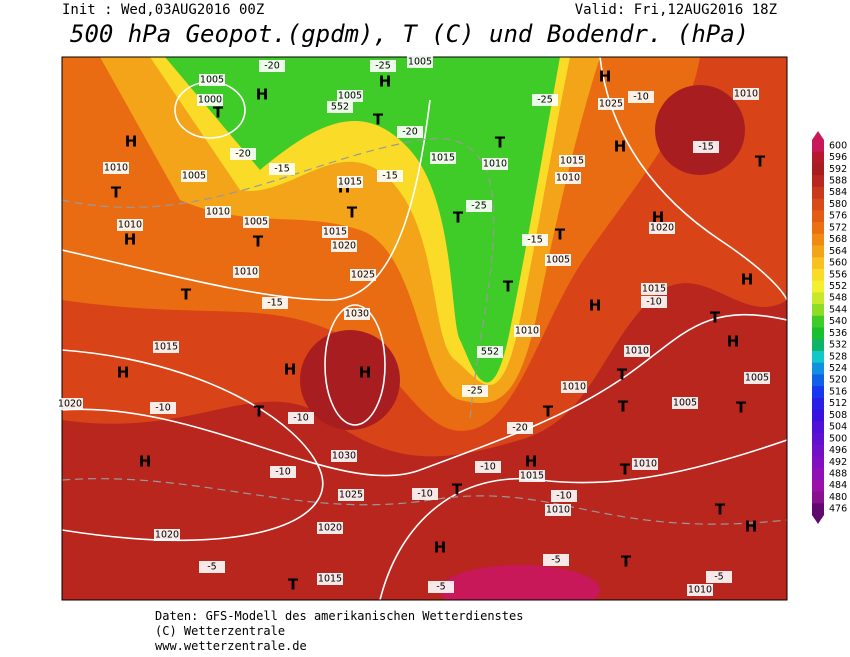 The image size is (850, 657). What do you see at coordinates (340, 107) in the screenshot?
I see `contour-label: 552` at bounding box center [340, 107].